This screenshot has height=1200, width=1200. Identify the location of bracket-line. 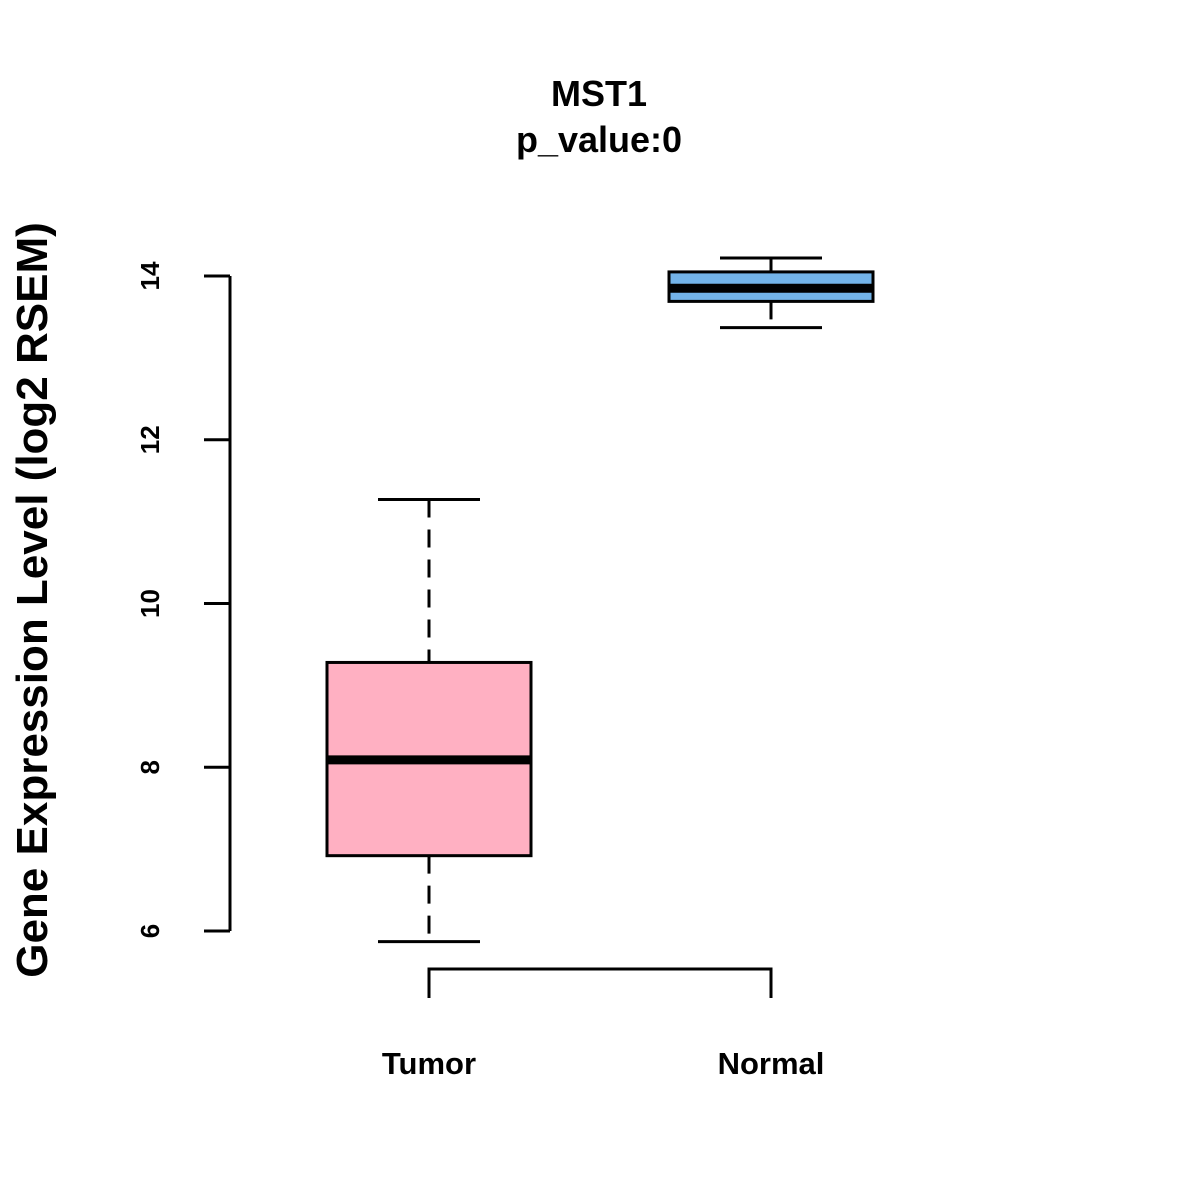
(600, 982).